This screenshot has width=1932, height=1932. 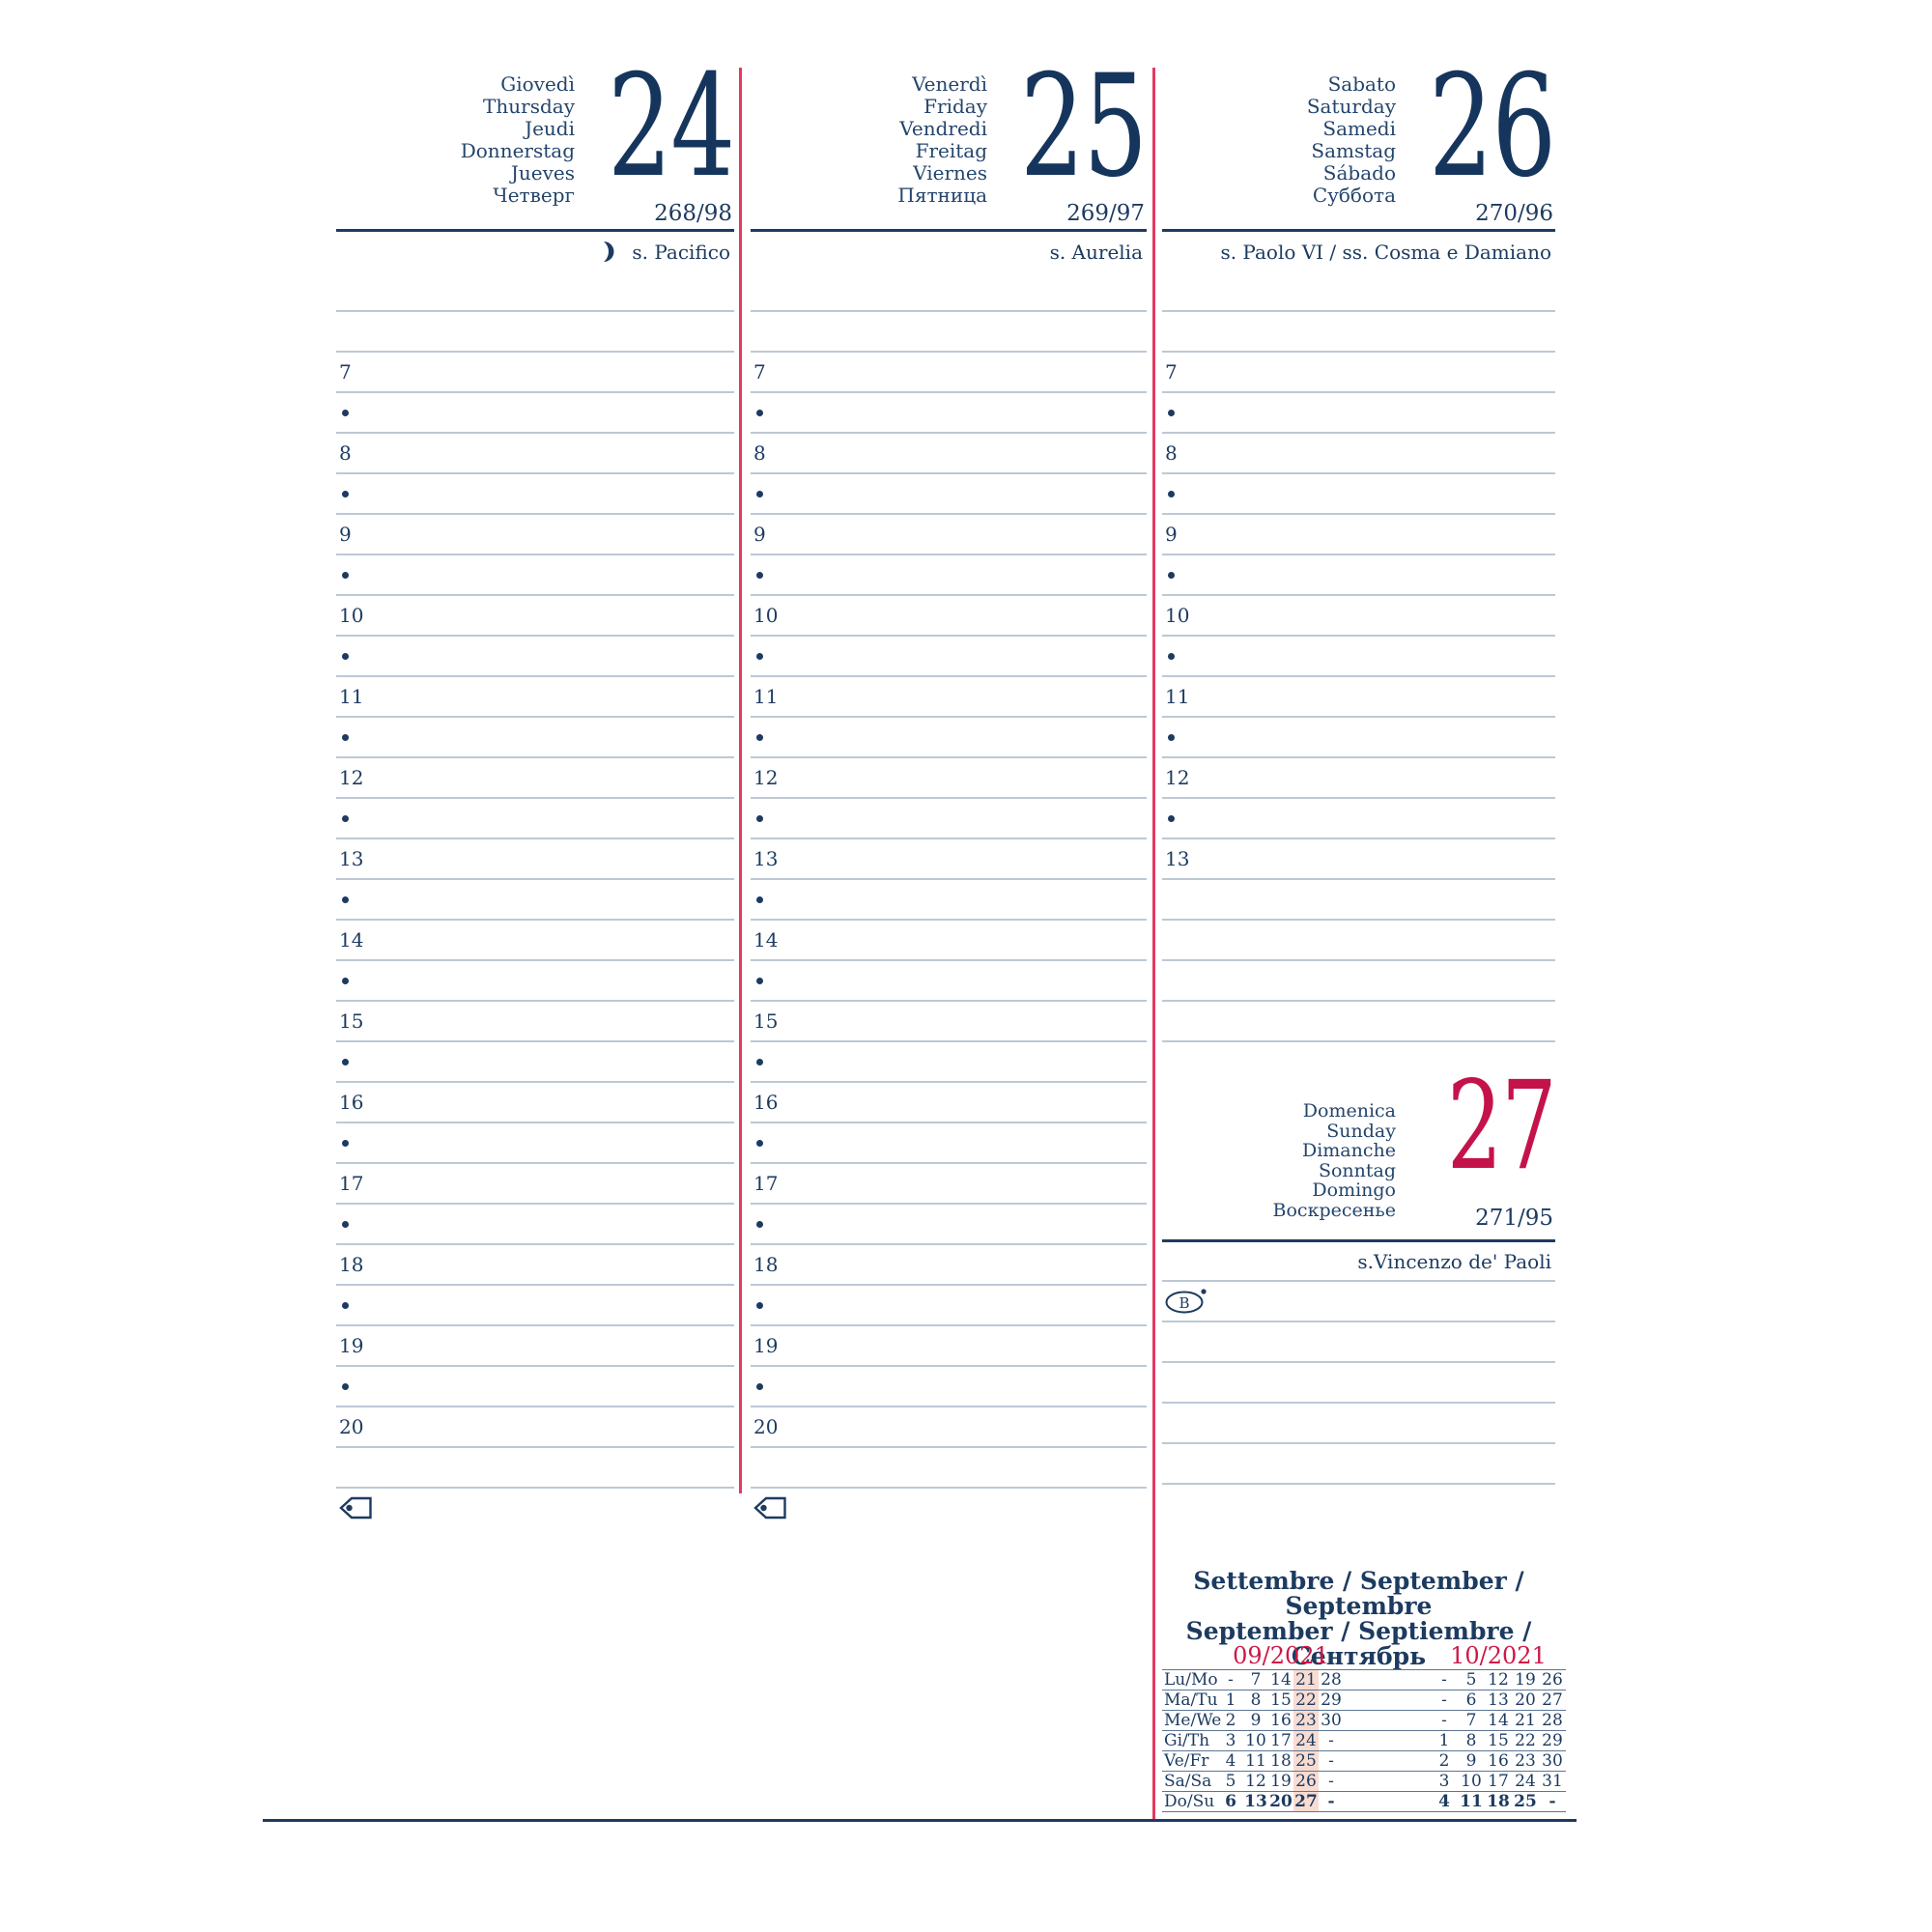 What do you see at coordinates (1552, 1761) in the screenshot?
I see `calendar-cell-october: 30` at bounding box center [1552, 1761].